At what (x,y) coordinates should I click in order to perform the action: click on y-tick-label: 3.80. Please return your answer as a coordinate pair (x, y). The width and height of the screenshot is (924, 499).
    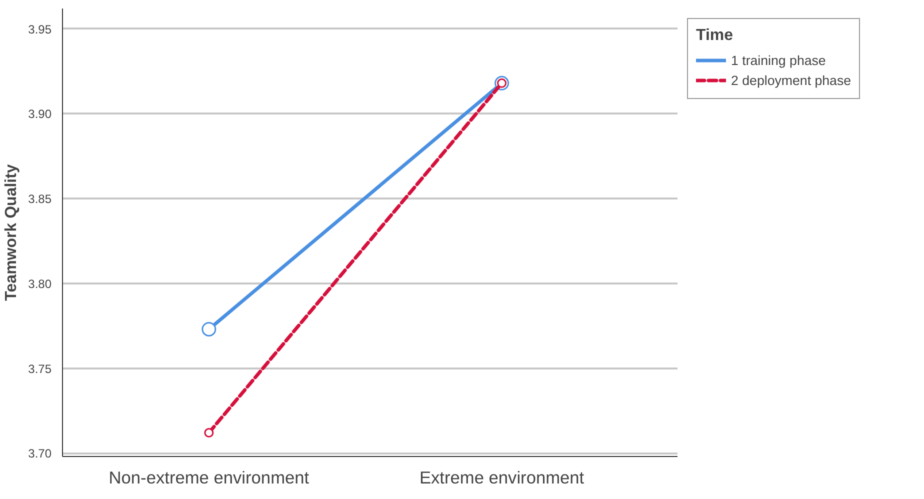
    Looking at the image, I should click on (40, 283).